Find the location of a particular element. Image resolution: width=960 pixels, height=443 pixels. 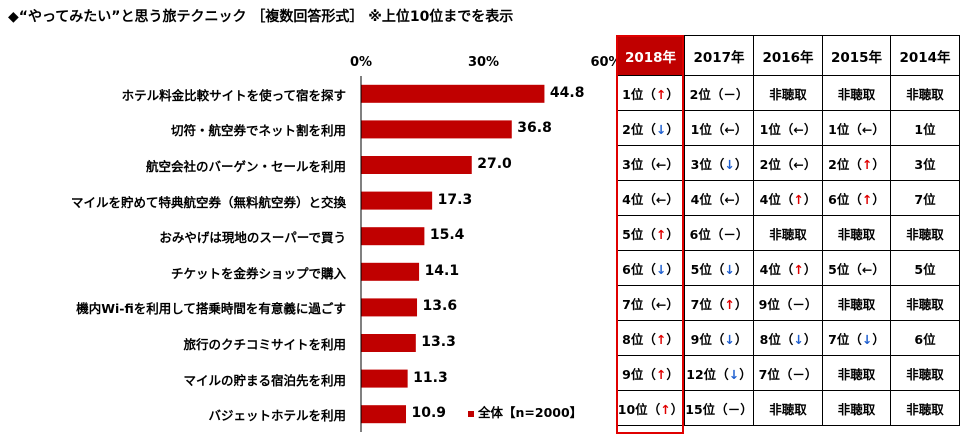

data-label: 17.3 is located at coordinates (455, 199).